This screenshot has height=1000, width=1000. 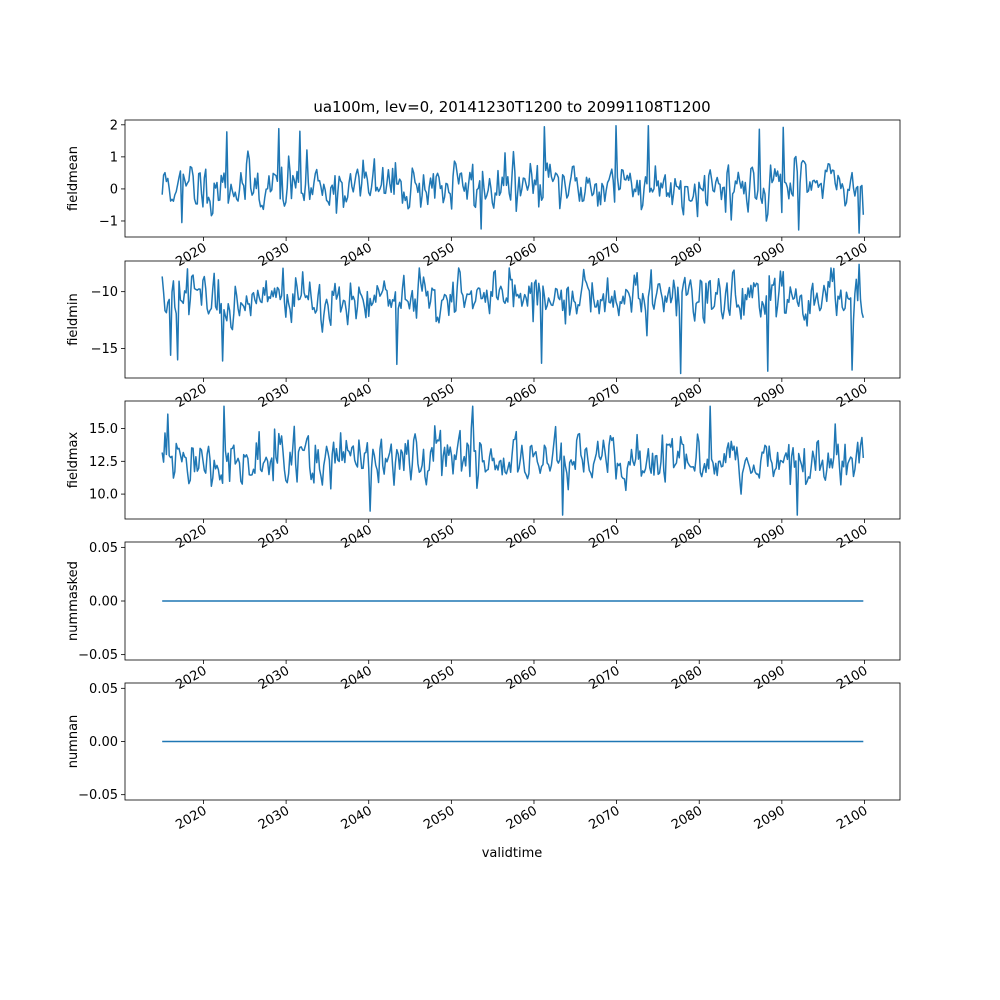 I want to click on y-tick-label: 15.0, so click(x=103, y=429).